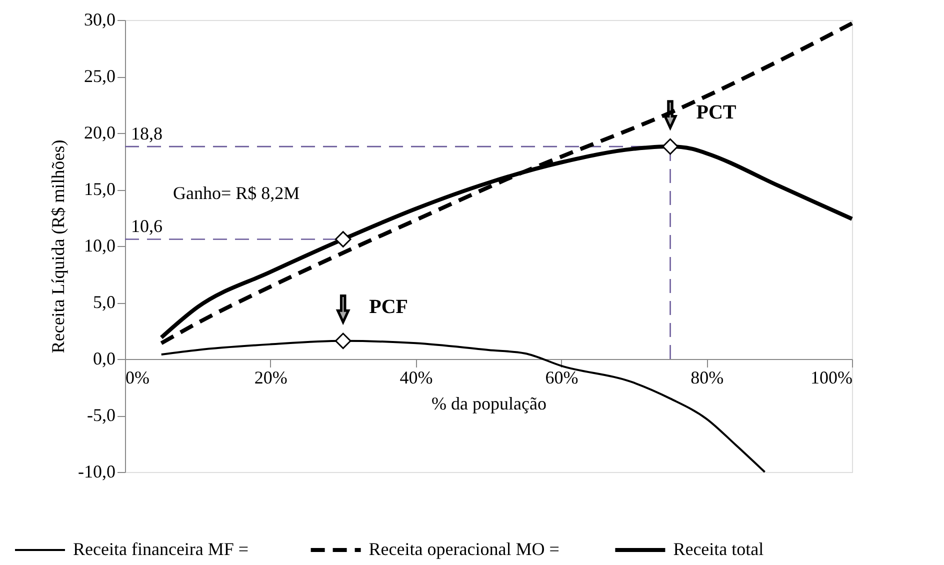 This screenshot has height=565, width=944. What do you see at coordinates (104, 358) in the screenshot?
I see `y-tick-label: 0,0` at bounding box center [104, 358].